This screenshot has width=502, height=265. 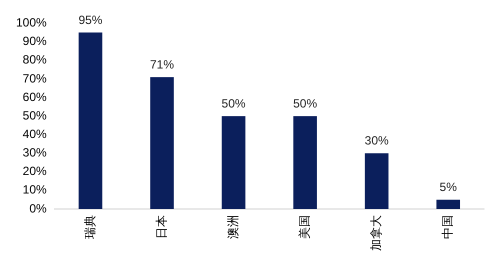 I want to click on y-tick-label: 0%, so click(x=38, y=208).